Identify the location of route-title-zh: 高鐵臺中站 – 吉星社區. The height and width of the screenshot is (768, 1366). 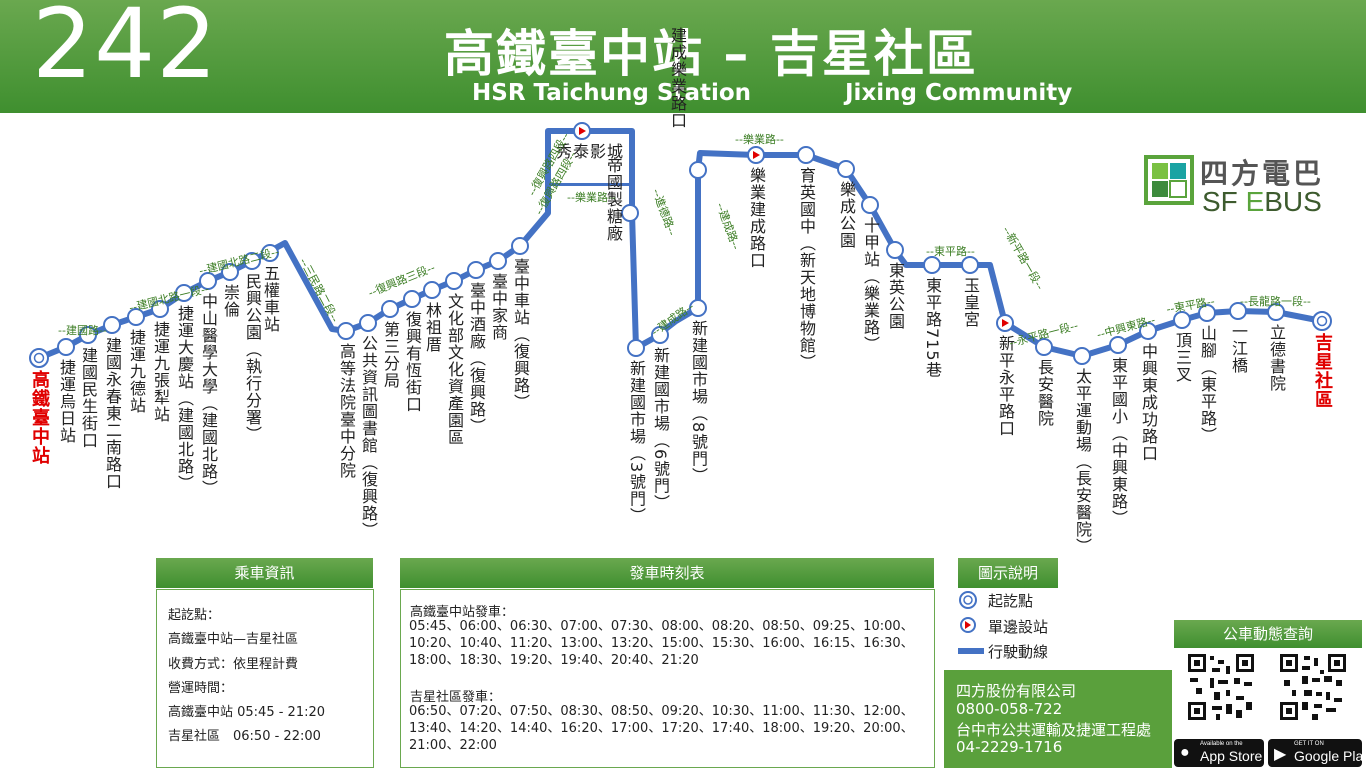
(711, 54).